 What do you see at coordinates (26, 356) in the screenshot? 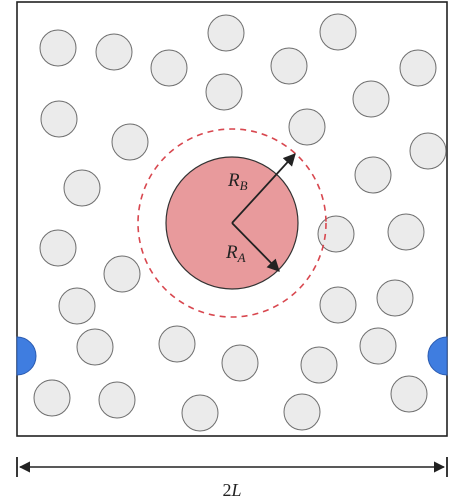
I see `wall-particle-left` at bounding box center [26, 356].